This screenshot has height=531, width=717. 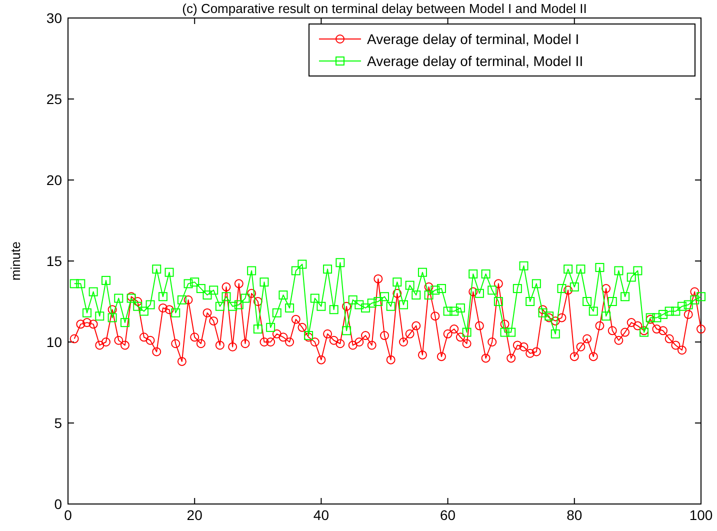 What do you see at coordinates (68, 515) in the screenshot?
I see `x-tick-label: 0` at bounding box center [68, 515].